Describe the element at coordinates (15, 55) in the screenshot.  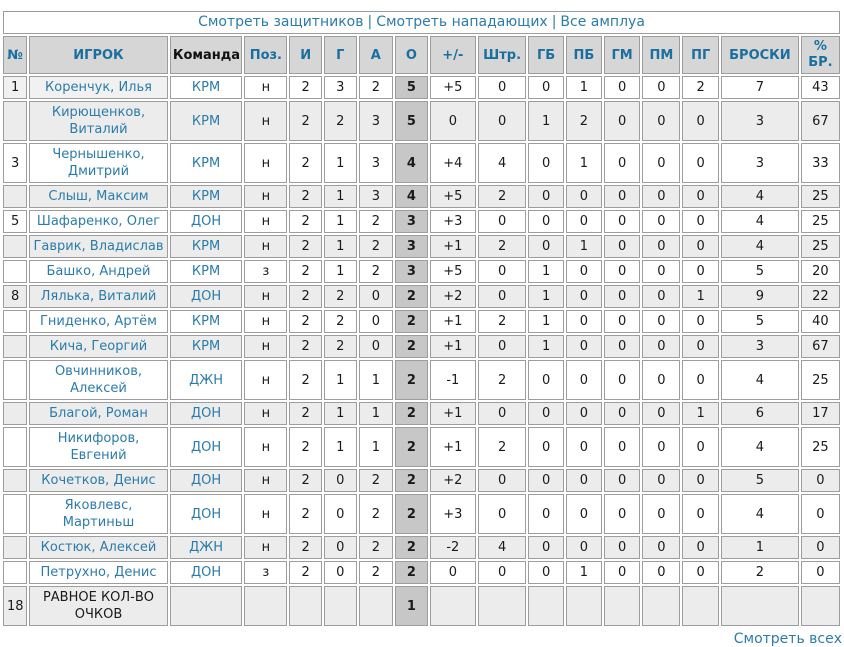
I see `column-header-rank: №` at that location.